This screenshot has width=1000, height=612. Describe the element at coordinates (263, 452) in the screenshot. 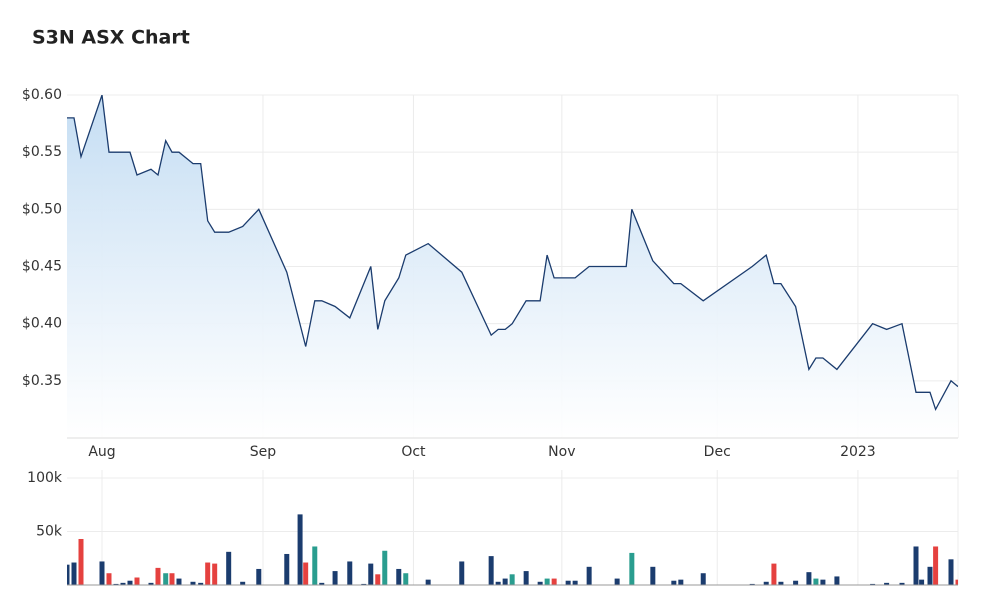

I see `x-tick-label: Sep` at that location.